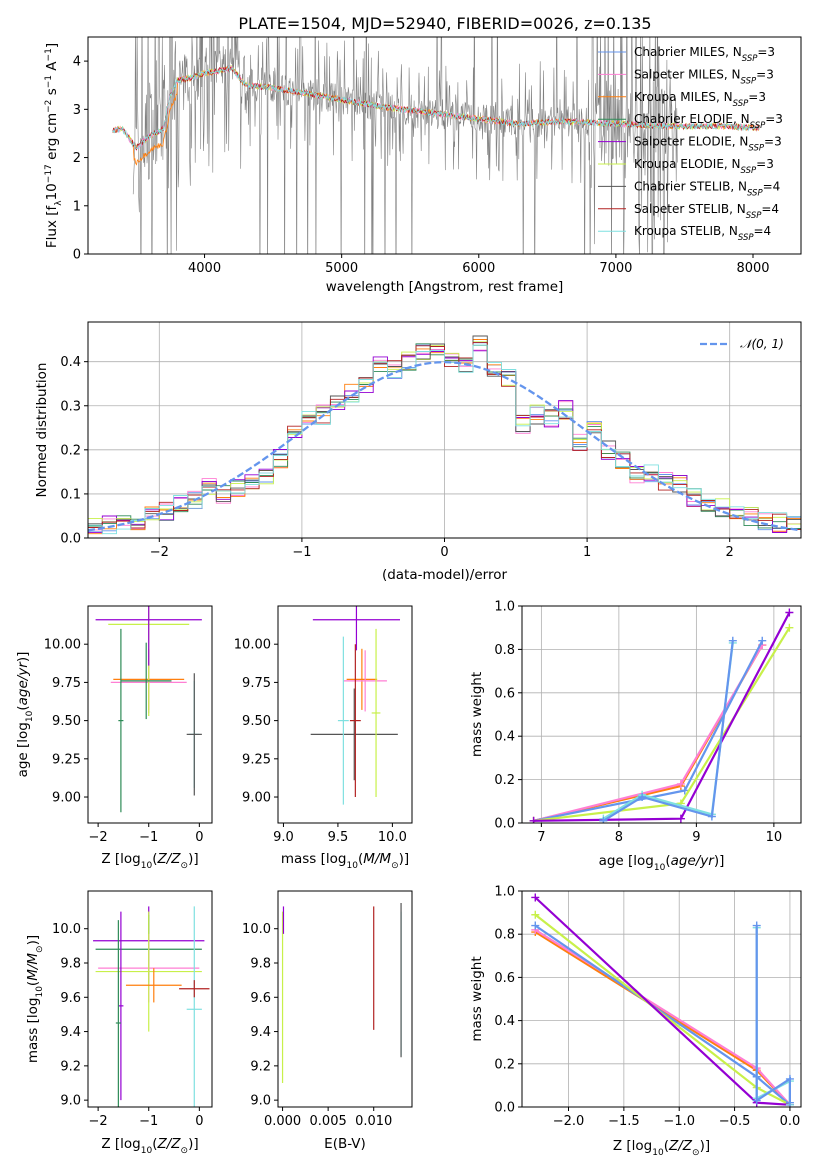  What do you see at coordinates (70, 1066) in the screenshot?
I see `y-tick-label: 9.2` at bounding box center [70, 1066].